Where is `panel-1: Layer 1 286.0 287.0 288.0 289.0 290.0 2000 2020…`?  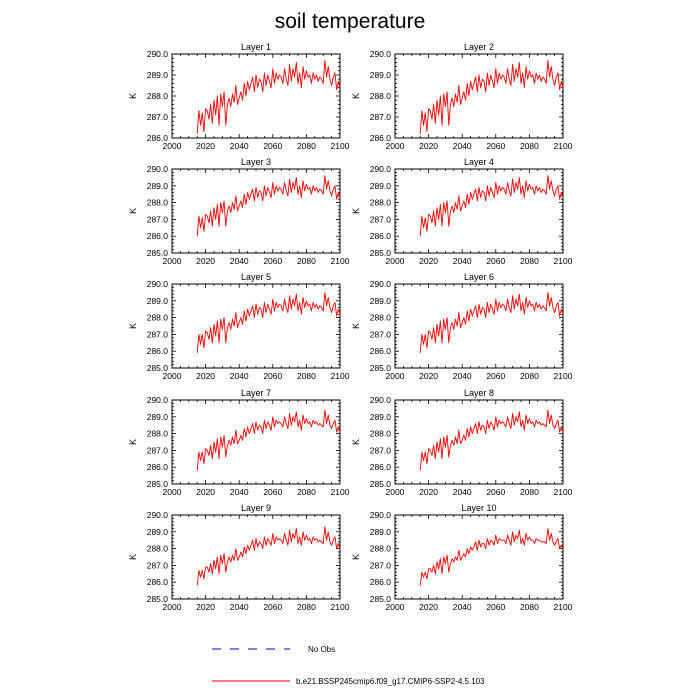 panel-1: Layer 1 286.0 287.0 288.0 289.0 290.0 2000 2020… is located at coordinates (239, 96).